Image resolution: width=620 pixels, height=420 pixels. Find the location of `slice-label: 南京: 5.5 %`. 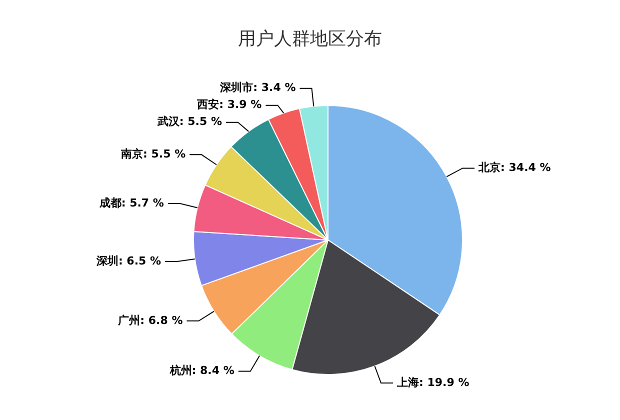

slice-label: 南京: 5.5 % is located at coordinates (153, 154).